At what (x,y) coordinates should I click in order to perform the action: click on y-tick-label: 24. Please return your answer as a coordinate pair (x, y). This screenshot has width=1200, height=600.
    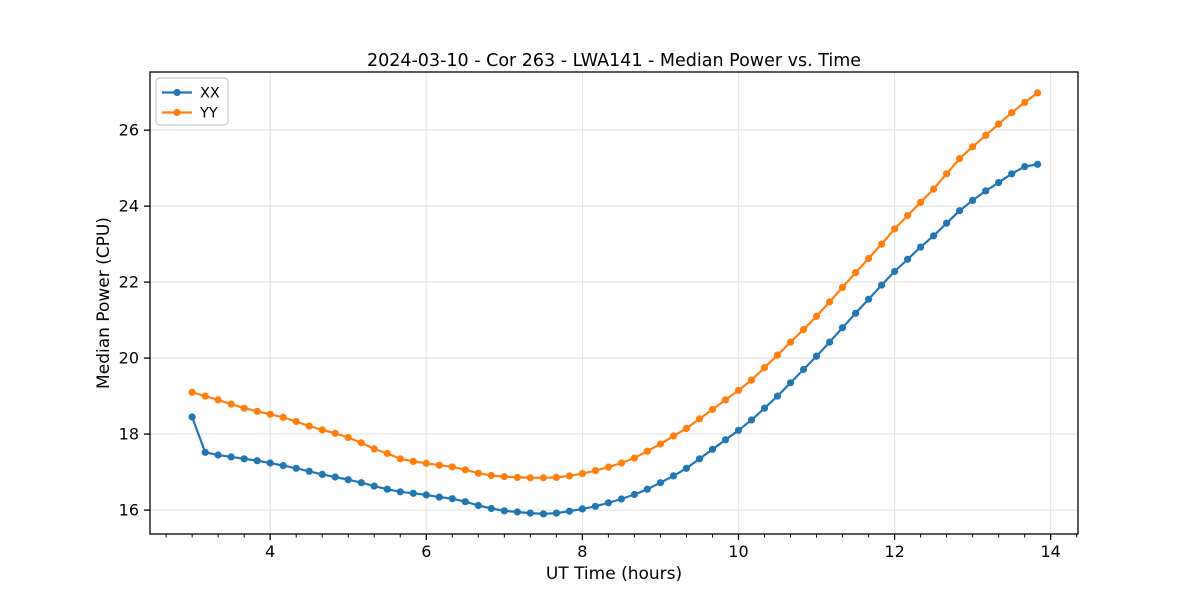
    Looking at the image, I should click on (129, 206).